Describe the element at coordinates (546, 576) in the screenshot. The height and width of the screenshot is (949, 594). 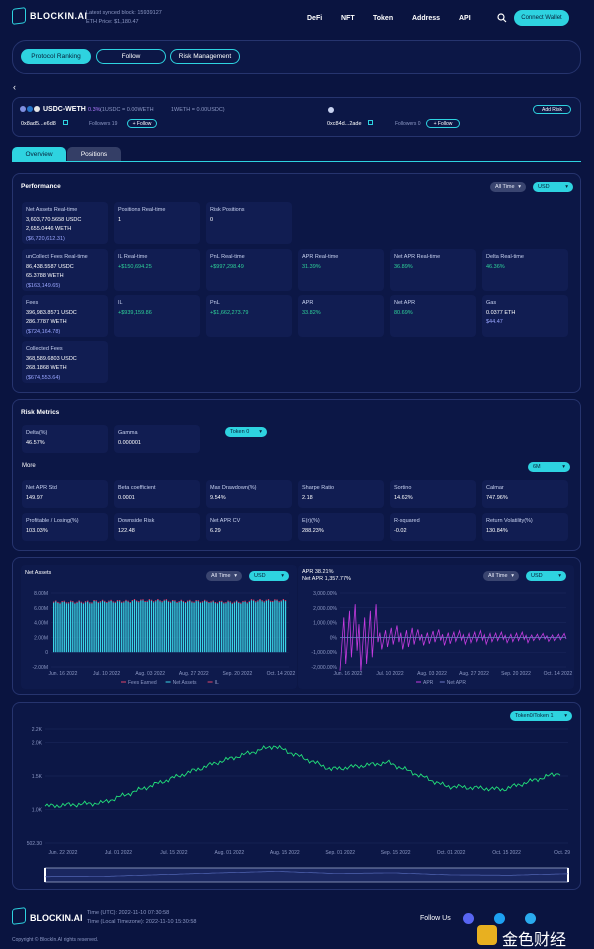
I see `apr-currency-select: USD ▾` at that location.